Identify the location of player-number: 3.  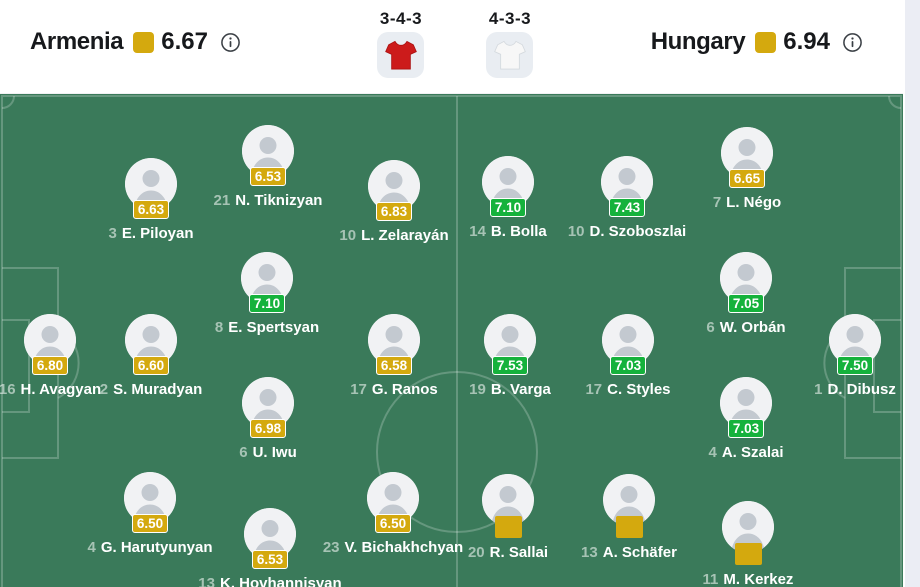
(112, 233).